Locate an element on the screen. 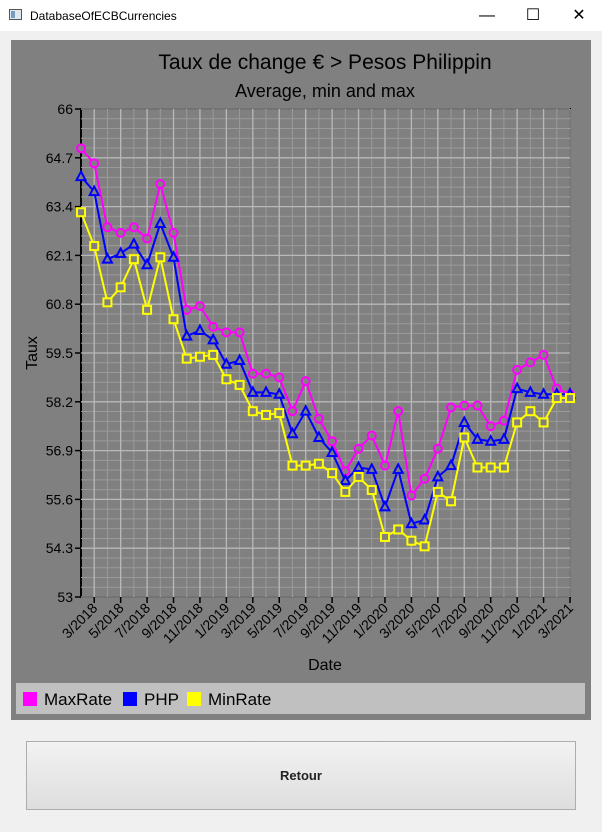 Image resolution: width=602 pixels, height=832 pixels. x-axis-label: Date is located at coordinates (325, 665).